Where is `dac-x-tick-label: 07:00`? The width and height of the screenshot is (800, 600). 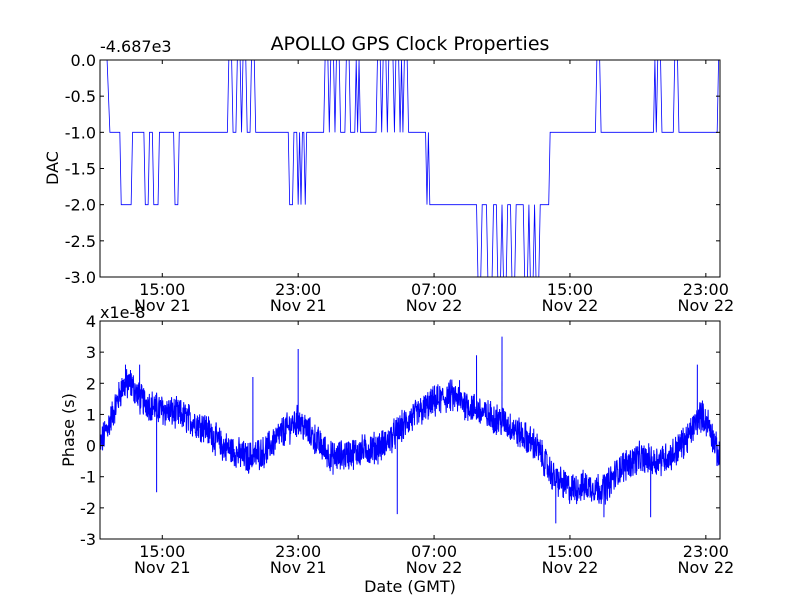 dac-x-tick-label: 07:00 is located at coordinates (434, 289).